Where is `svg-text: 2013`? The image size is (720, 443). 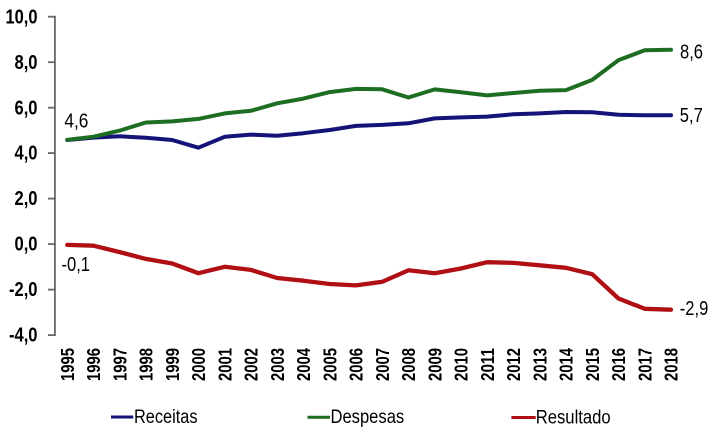
svg-text: 2013 is located at coordinates (539, 364).